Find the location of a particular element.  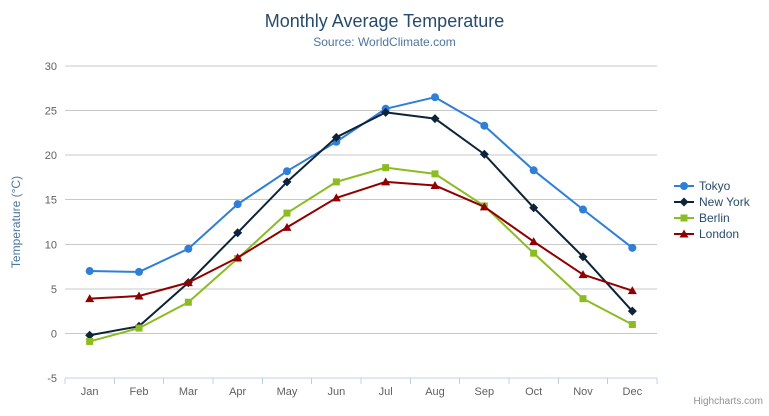

point-new-york-apr is located at coordinates (238, 233).